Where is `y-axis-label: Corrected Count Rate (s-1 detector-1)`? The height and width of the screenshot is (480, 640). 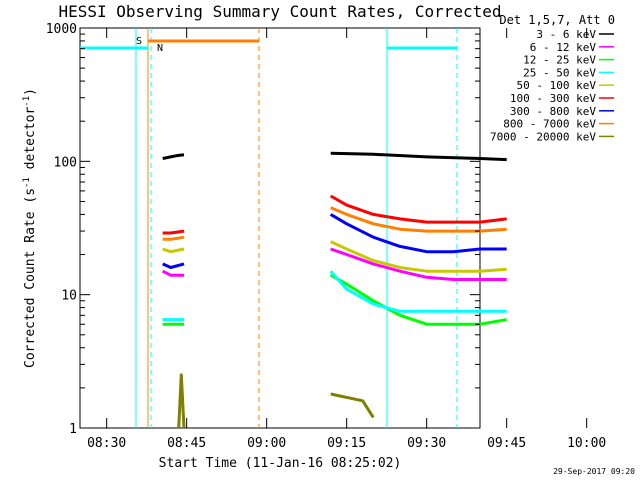
y-axis-label: Corrected Count Rate (s-1 detector-1) is located at coordinates (30, 228).